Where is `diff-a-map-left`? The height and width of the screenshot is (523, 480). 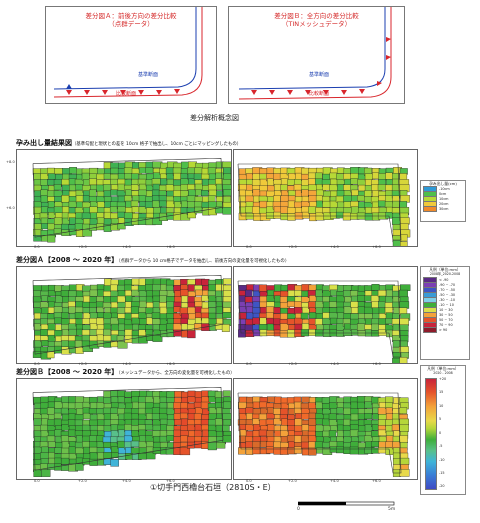
diff-a-map-left is located at coordinates (124, 315).